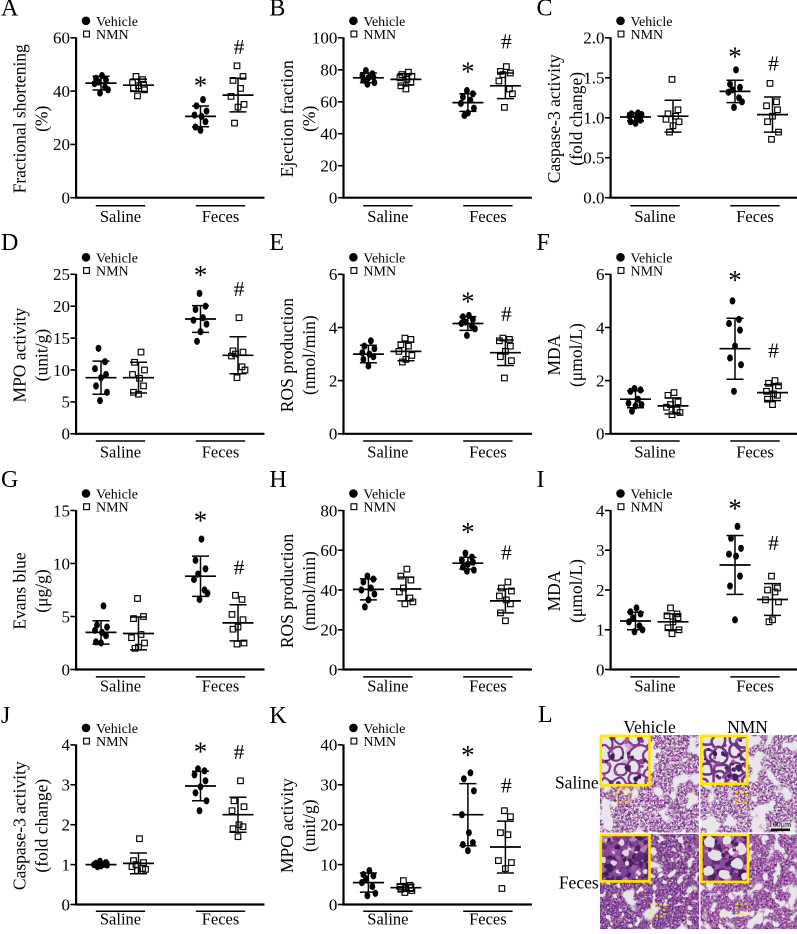 The height and width of the screenshot is (934, 797). What do you see at coordinates (20, 354) in the screenshot?
I see `svg-text: MPO activity` at bounding box center [20, 354].